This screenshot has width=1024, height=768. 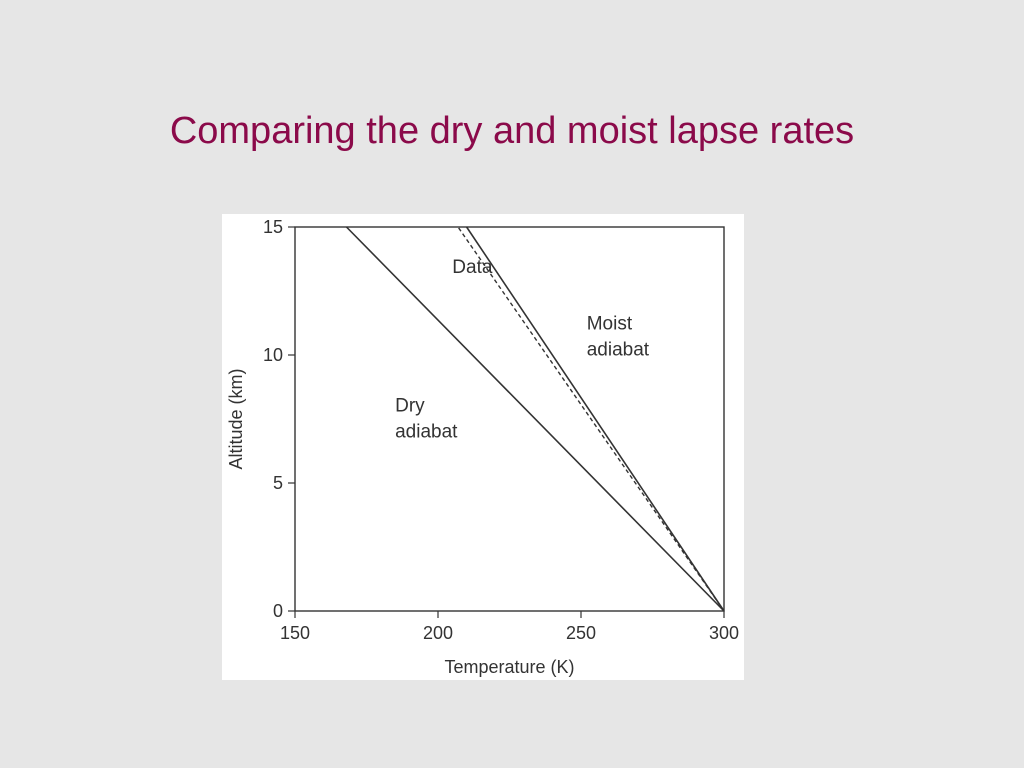 I want to click on series-line-moist-adiabat, so click(x=595, y=419).